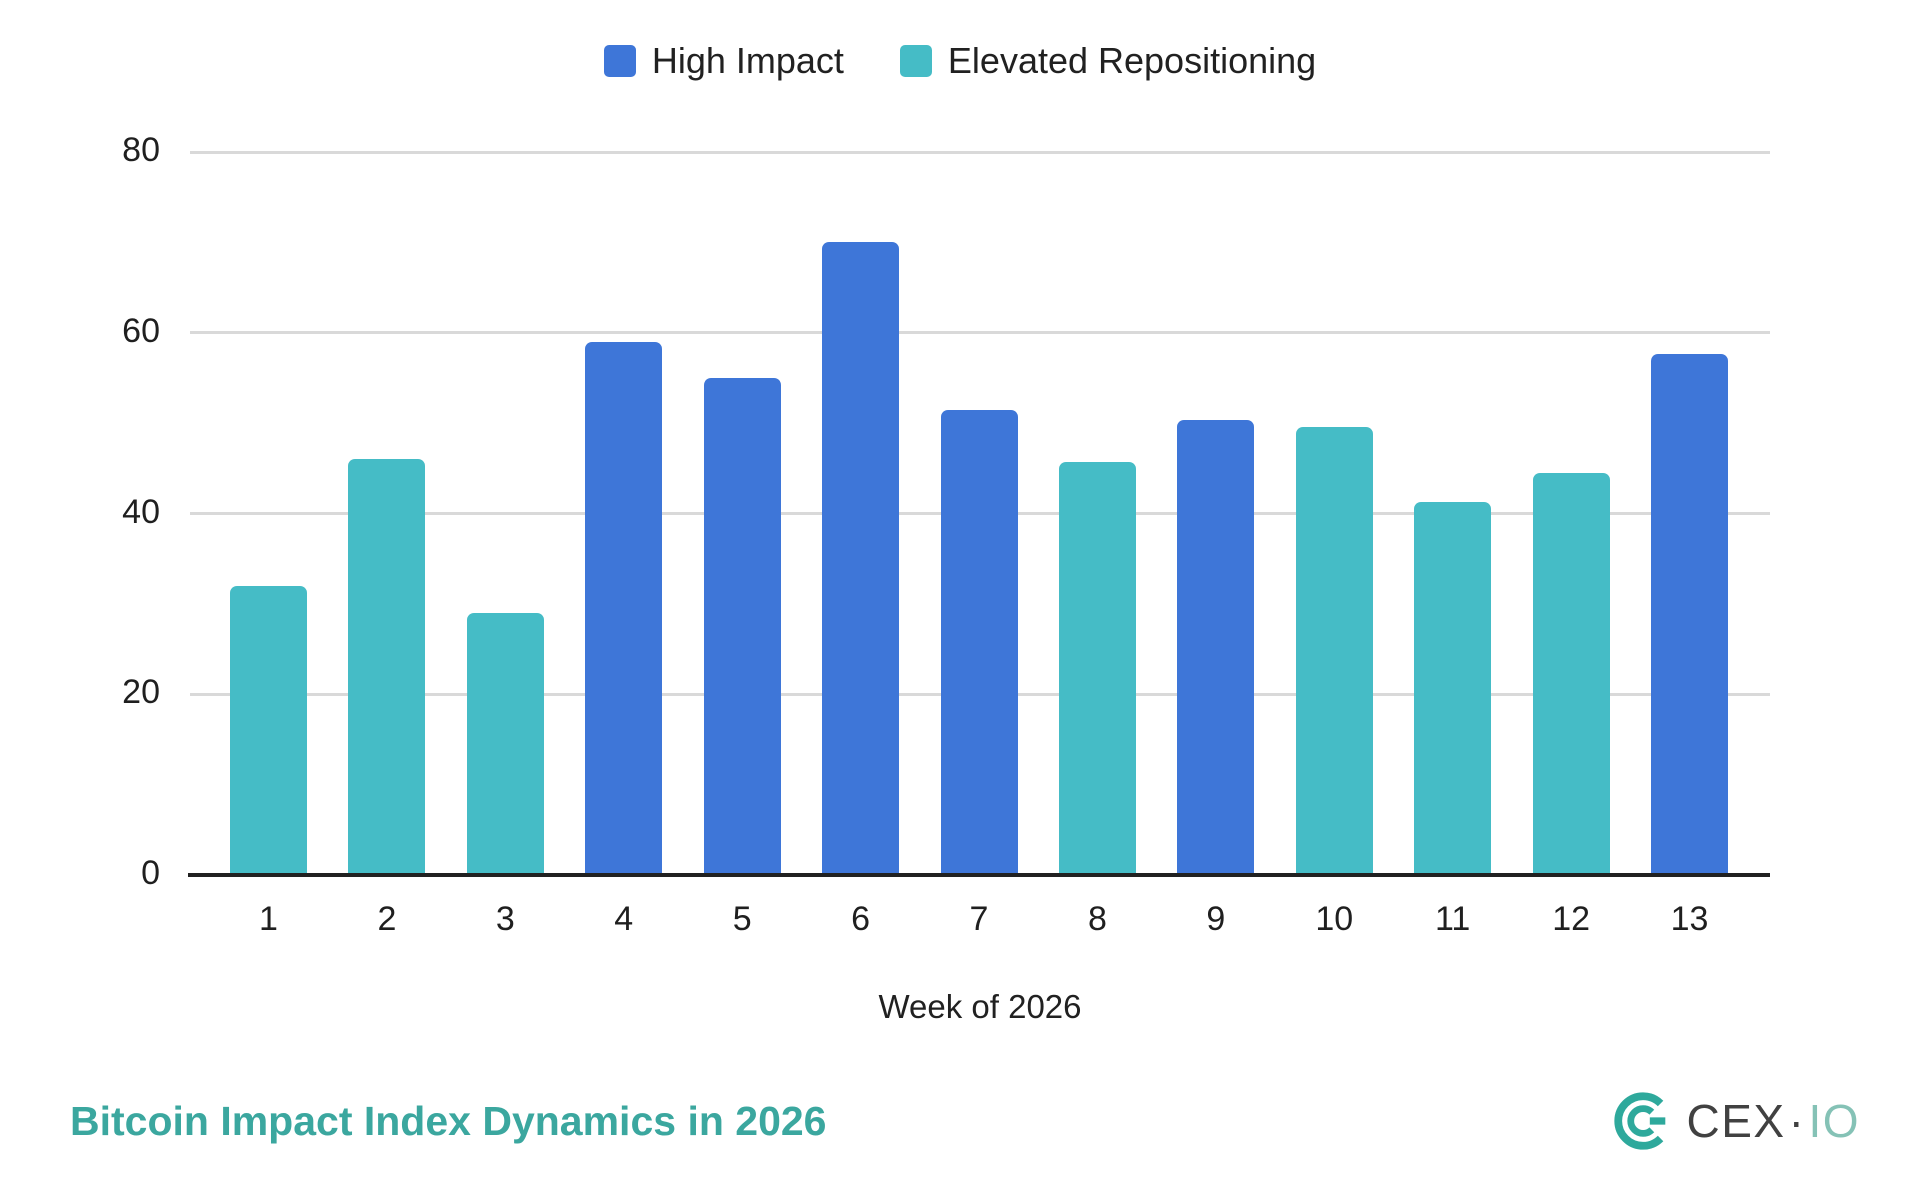  I want to click on x-axis-label-9: 9, so click(1216, 919).